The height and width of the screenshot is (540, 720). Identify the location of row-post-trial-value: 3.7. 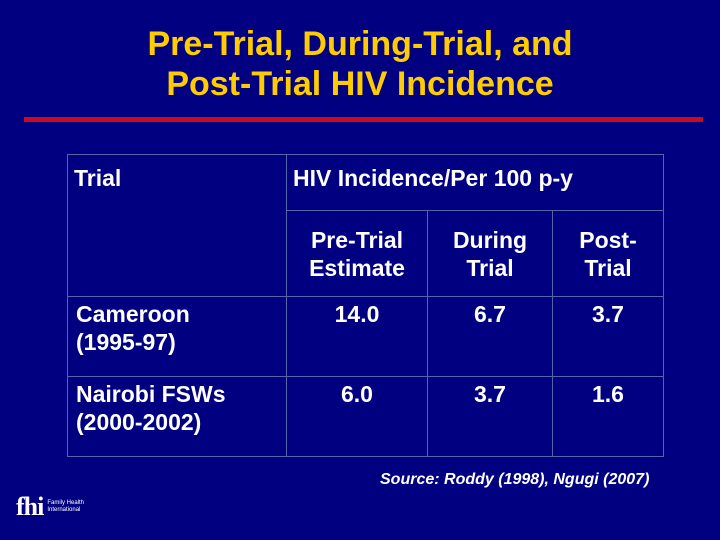
(608, 336).